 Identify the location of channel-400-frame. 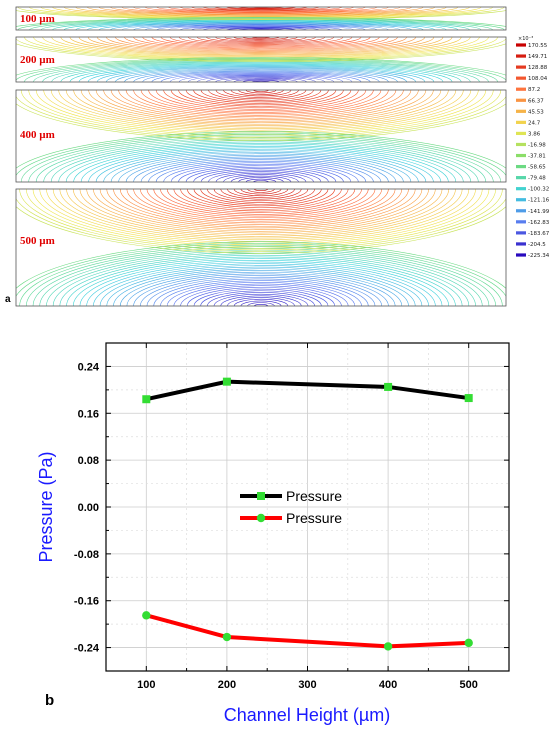
(261, 136).